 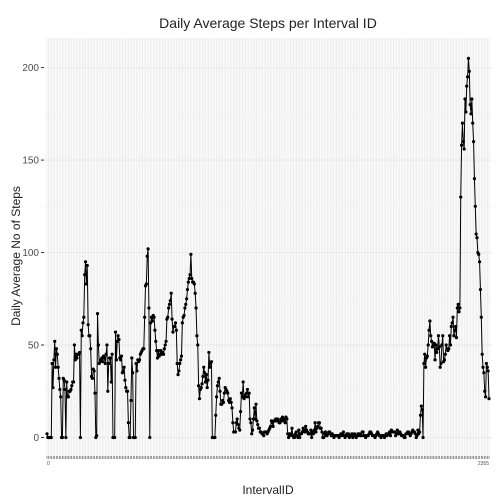 I want to click on y-tick-label: 100, so click(x=30, y=253).